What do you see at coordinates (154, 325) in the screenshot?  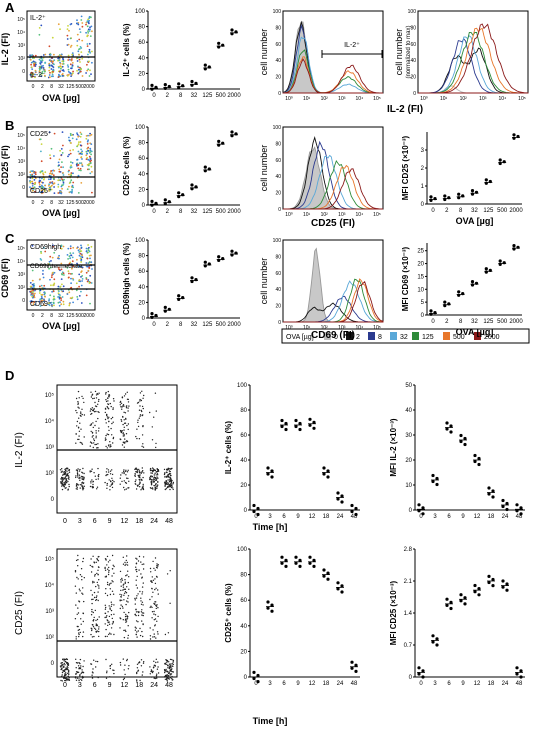 I see `x-tick-label: 0` at bounding box center [154, 325].